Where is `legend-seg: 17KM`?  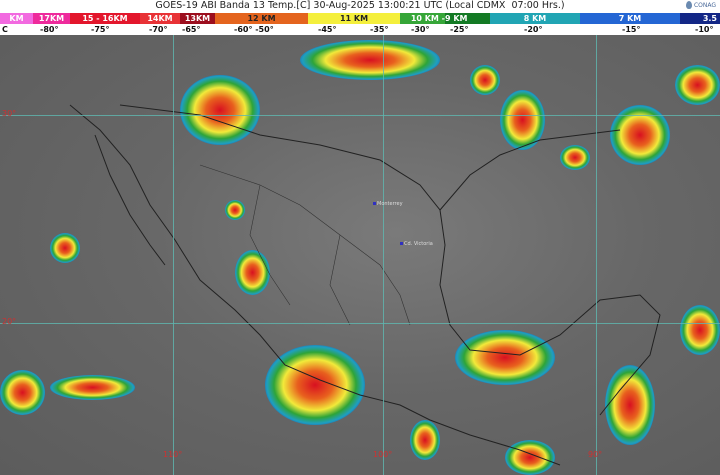
legend-seg: 17KM is located at coordinates (51, 18).